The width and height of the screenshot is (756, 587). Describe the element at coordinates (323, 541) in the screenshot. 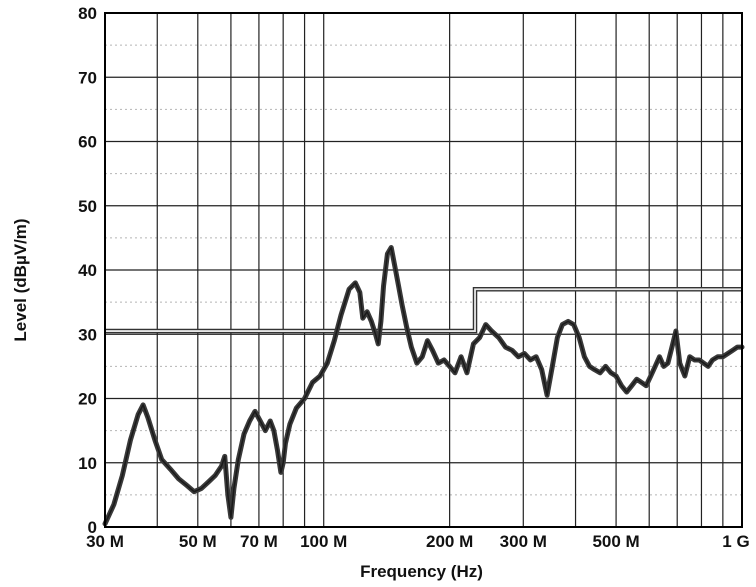

I see `x-tick-label: 100 M` at that location.